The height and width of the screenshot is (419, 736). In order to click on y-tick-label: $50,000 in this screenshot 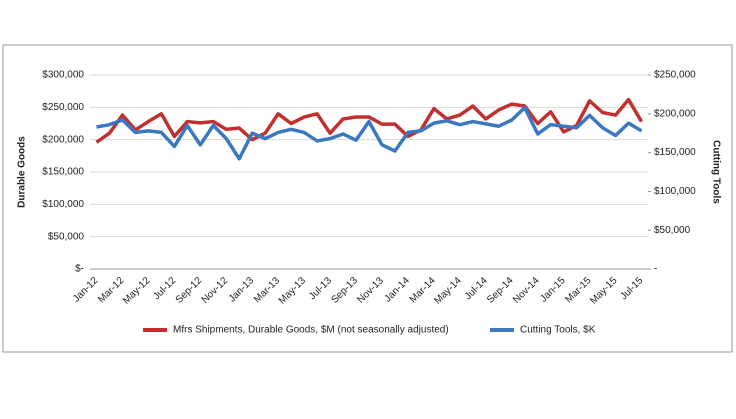, I will do `click(66, 236)`.